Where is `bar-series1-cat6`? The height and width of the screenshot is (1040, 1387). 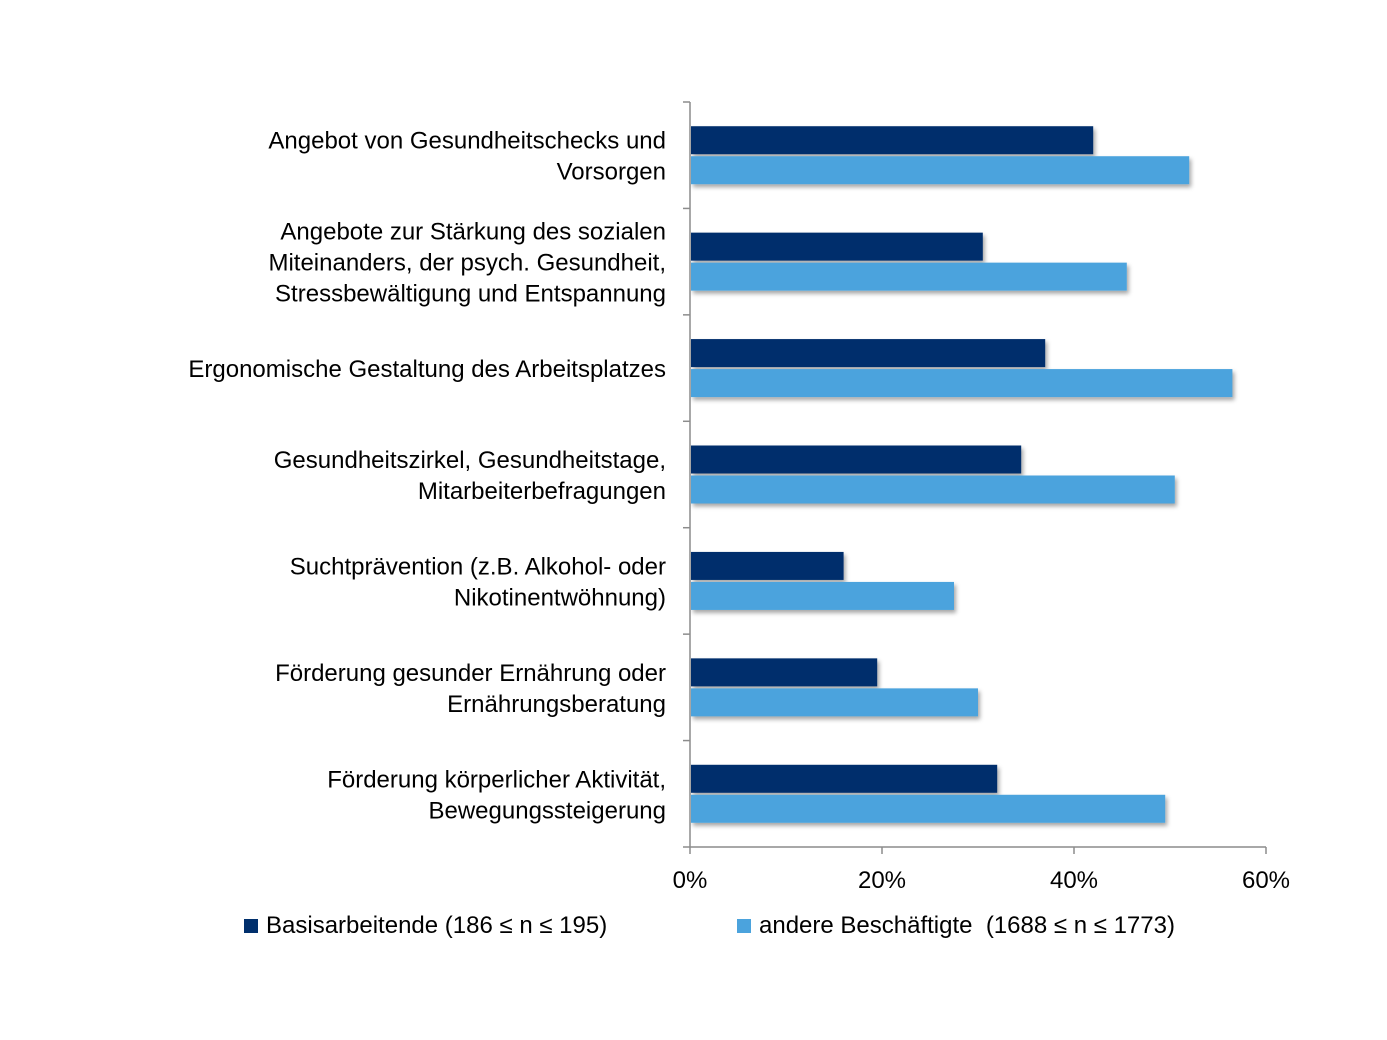
bar-series1-cat6 is located at coordinates (928, 808).